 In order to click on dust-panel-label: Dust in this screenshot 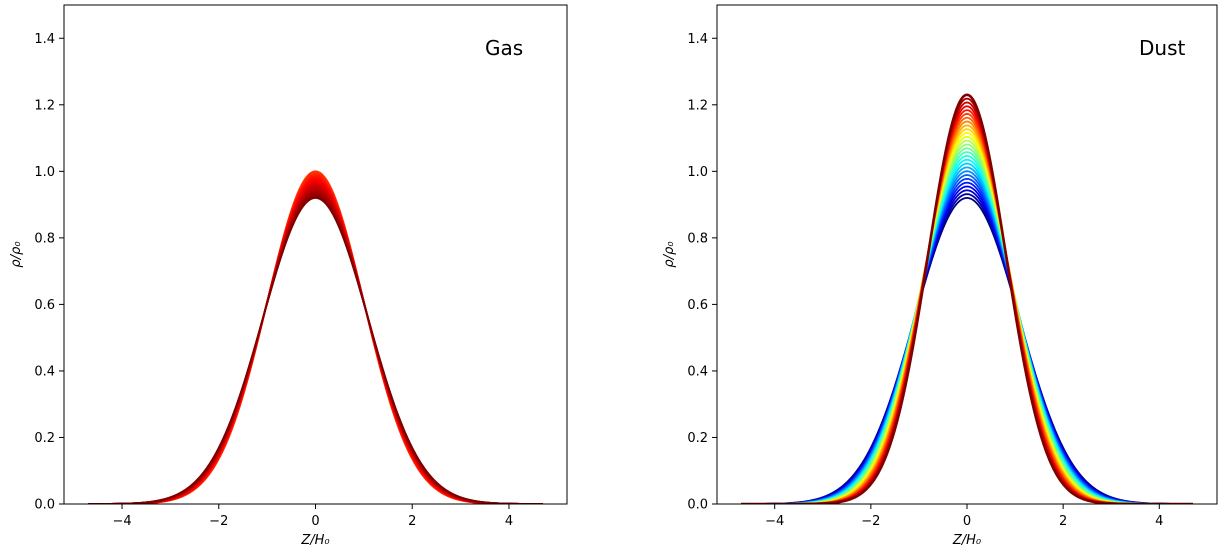, I will do `click(1162, 48)`.